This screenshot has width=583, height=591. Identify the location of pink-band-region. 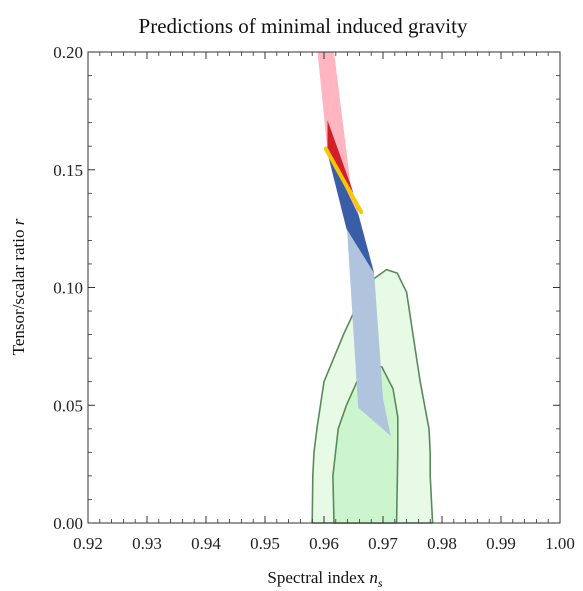
(338, 133).